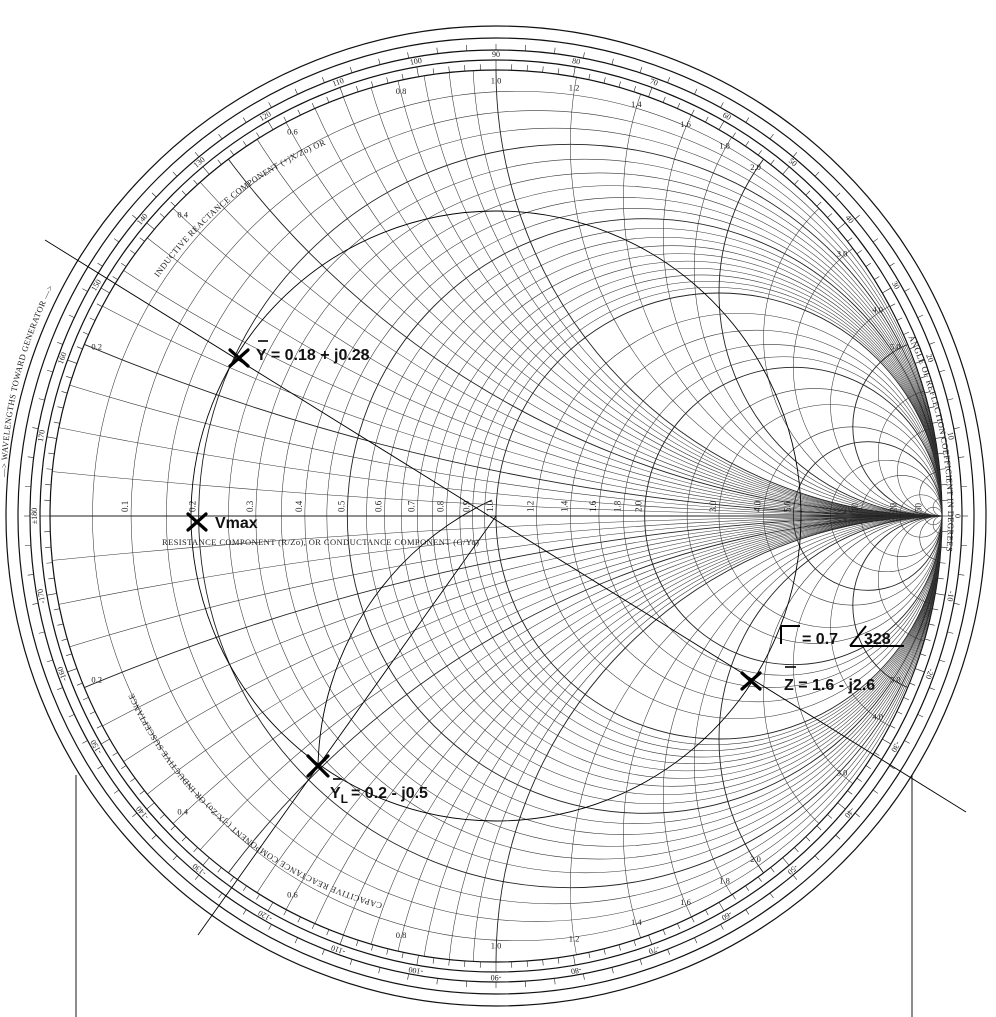 This screenshot has height=1017, width=996. What do you see at coordinates (318, 766) in the screenshot?
I see `yl-marker` at bounding box center [318, 766].